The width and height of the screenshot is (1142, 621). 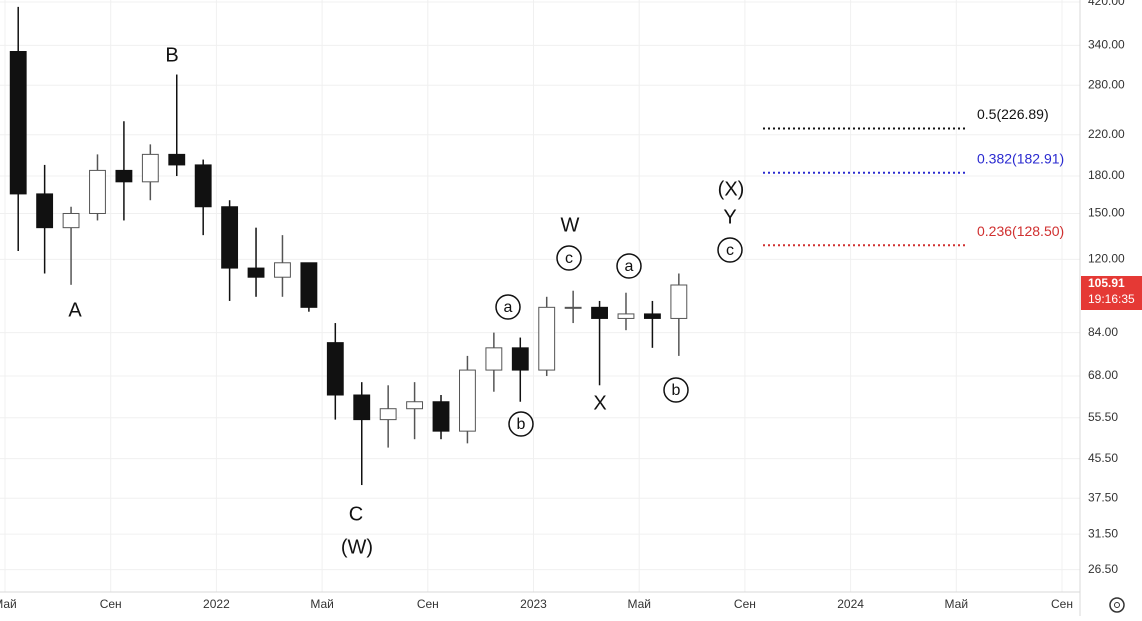 I want to click on x-tick-label: 2023, so click(x=533, y=604).